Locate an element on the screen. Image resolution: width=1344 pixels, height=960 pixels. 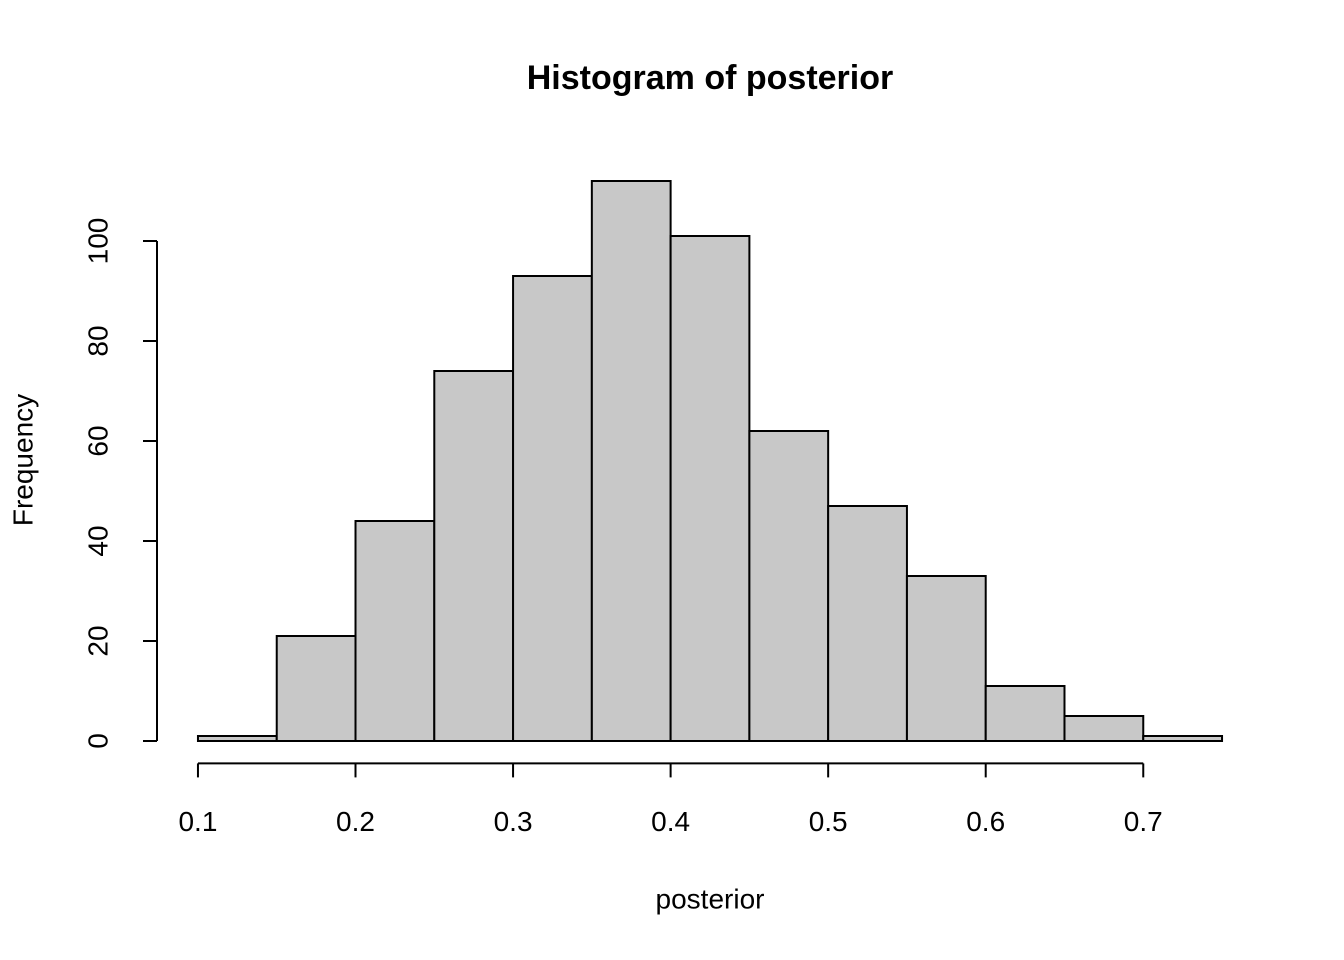
x-axis-label: posterior is located at coordinates (710, 898).